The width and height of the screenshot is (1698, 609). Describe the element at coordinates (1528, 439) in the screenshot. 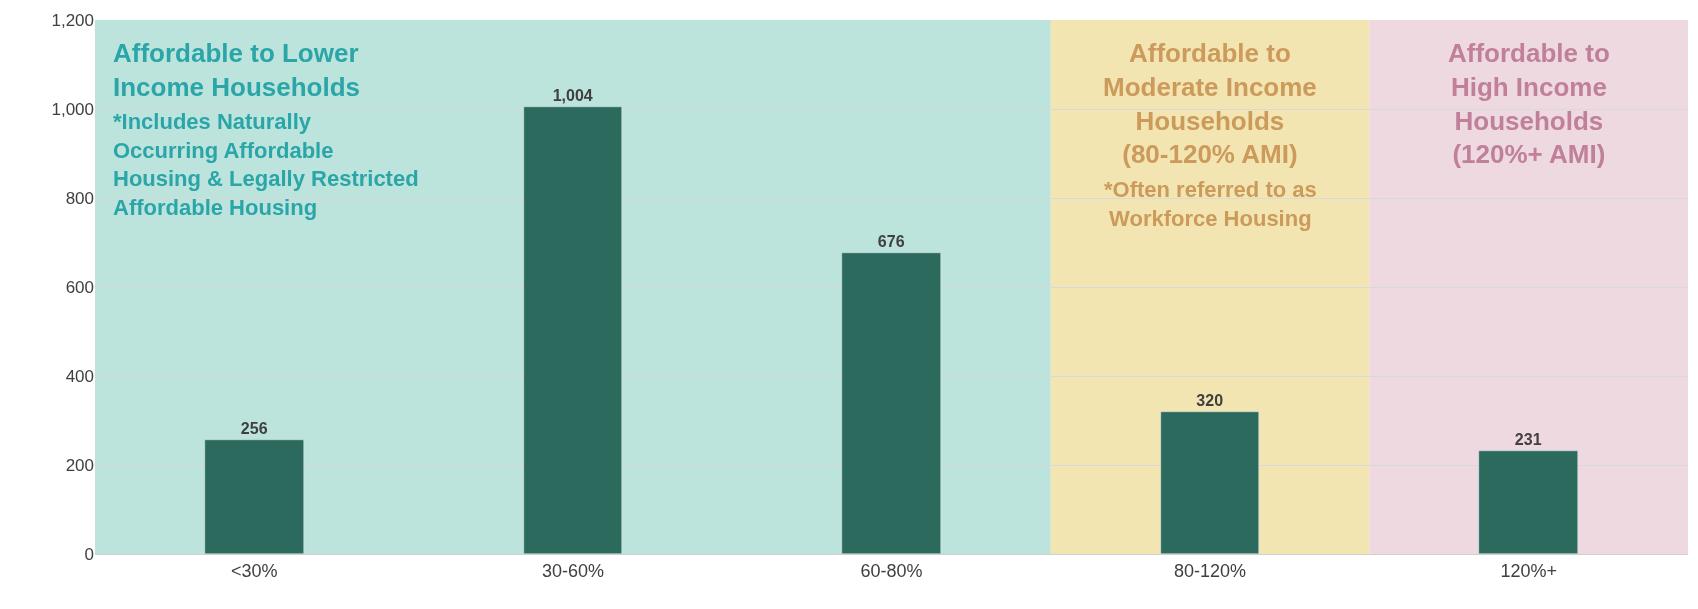

I see `data-label: 231` at that location.